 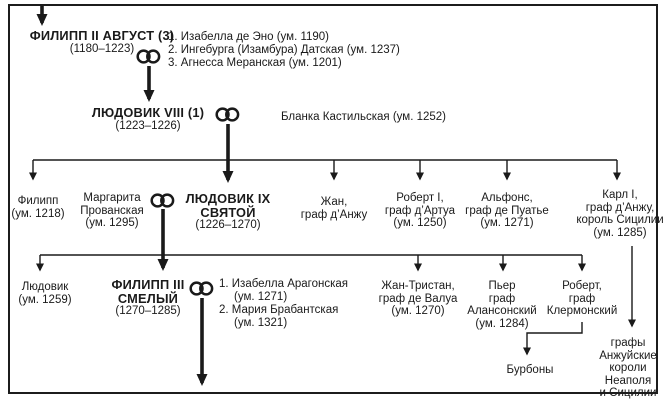 I want to click on node-alphonse-poitiers: Альфонс, граф де Пуатье (ум. 1271), so click(x=507, y=210).